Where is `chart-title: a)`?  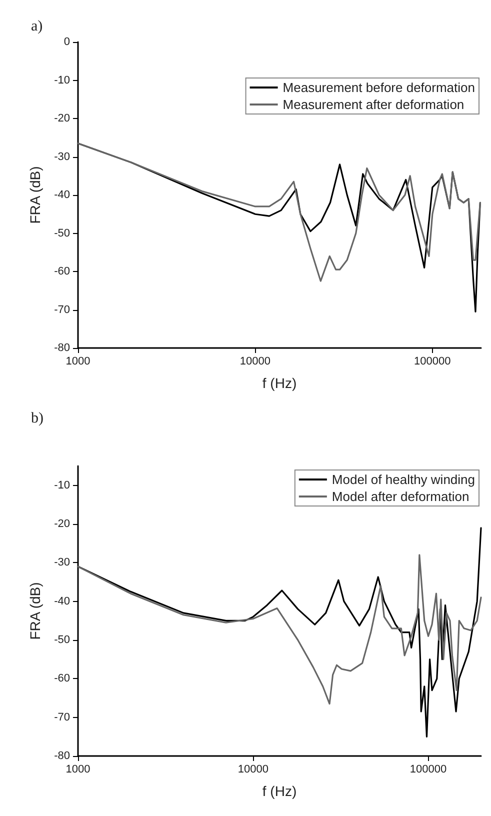 chart-title: a) is located at coordinates (37, 26).